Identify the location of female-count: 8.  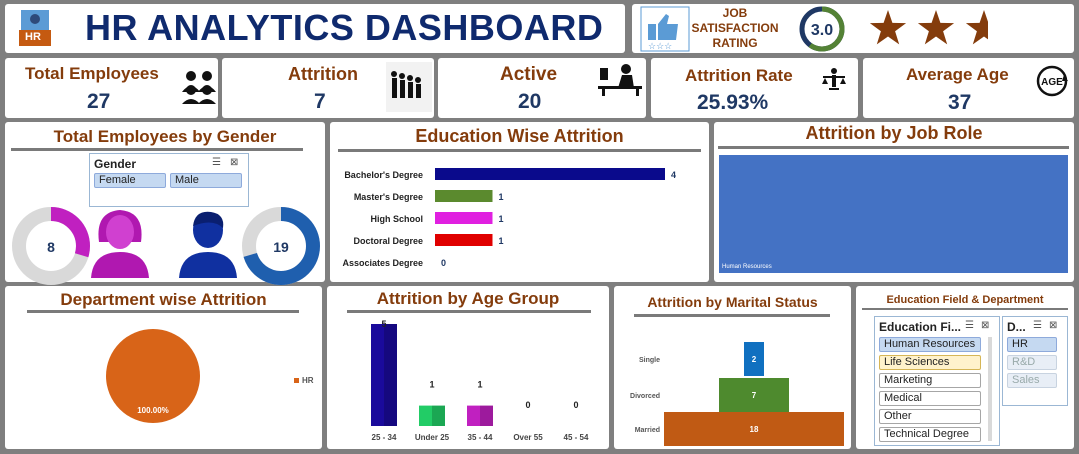
(51, 247).